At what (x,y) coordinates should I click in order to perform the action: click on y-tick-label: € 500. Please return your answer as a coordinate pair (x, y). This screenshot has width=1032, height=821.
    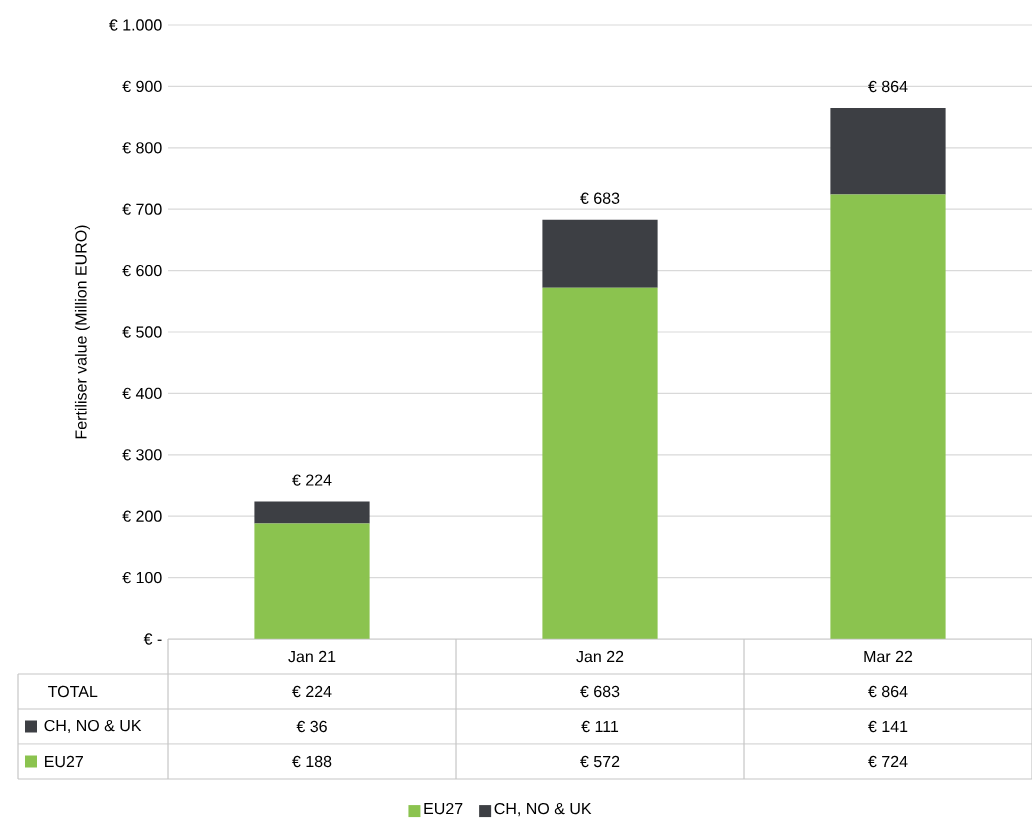
    Looking at the image, I should click on (142, 332).